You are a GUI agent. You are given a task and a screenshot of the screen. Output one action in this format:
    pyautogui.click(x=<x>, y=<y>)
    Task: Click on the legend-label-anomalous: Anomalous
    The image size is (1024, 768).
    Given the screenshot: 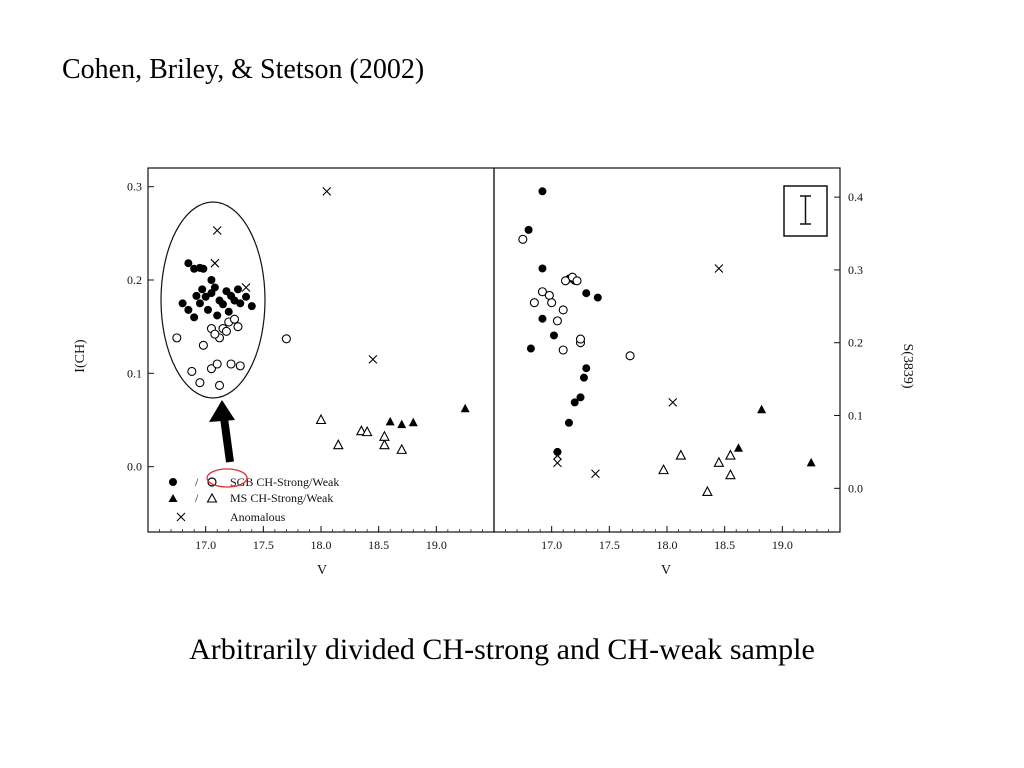 What is the action you would take?
    pyautogui.click(x=258, y=517)
    